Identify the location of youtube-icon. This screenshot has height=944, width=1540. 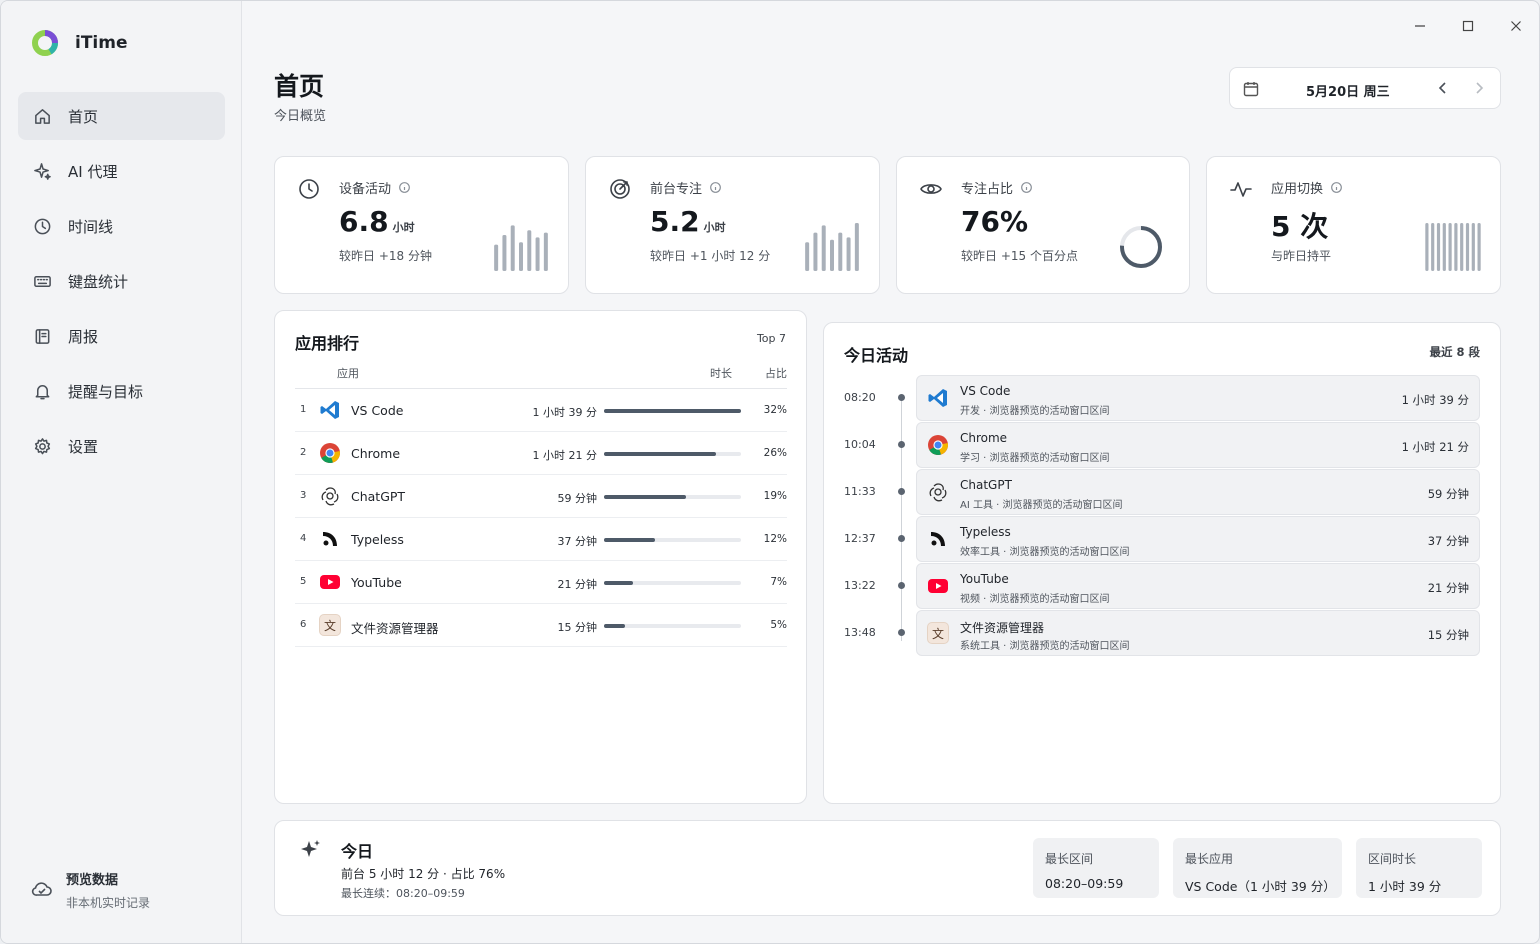
(330, 582).